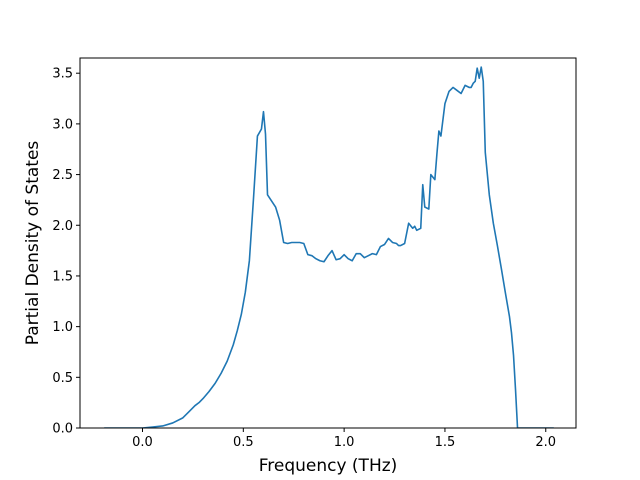 Image resolution: width=640 pixels, height=480 pixels. What do you see at coordinates (62, 124) in the screenshot?
I see `y-tick-label: 3.0` at bounding box center [62, 124].